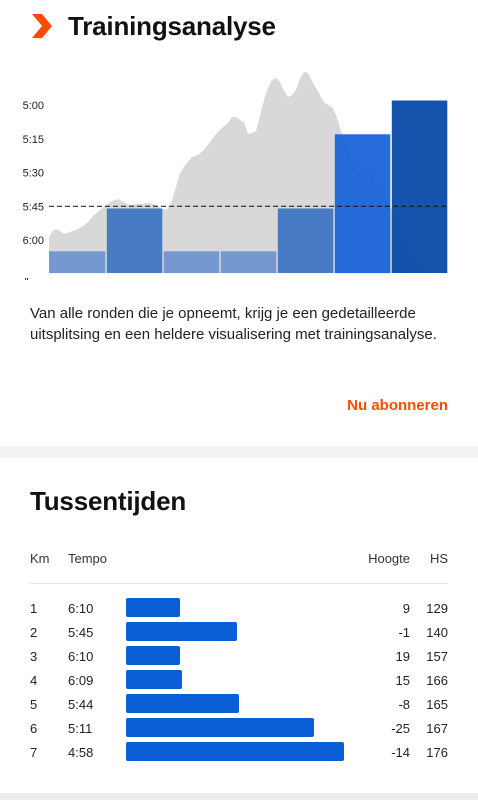 This screenshot has height=800, width=478. Describe the element at coordinates (34, 632) in the screenshot. I see `split-km: 2` at that location.